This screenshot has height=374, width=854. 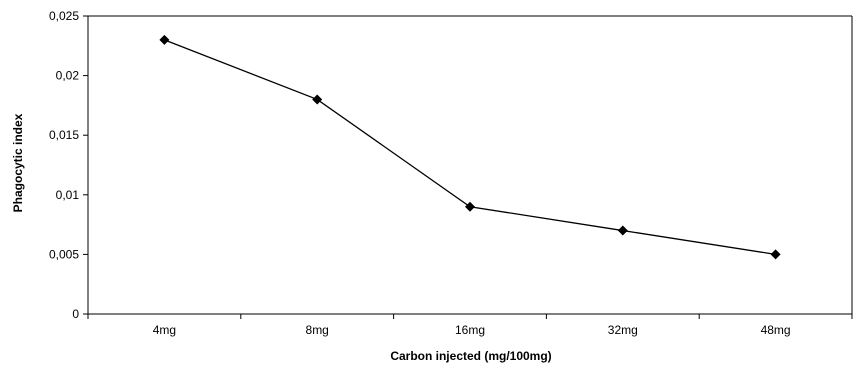 What do you see at coordinates (164, 330) in the screenshot?
I see `x-tick-label: 4mg` at bounding box center [164, 330].